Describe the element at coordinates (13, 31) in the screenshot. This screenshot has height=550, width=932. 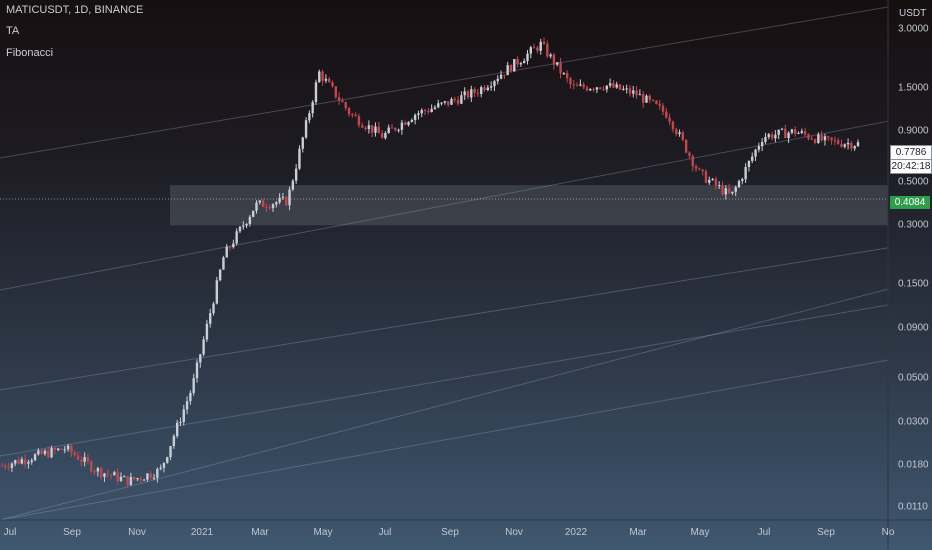
I see `indicator-ta: TA` at that location.